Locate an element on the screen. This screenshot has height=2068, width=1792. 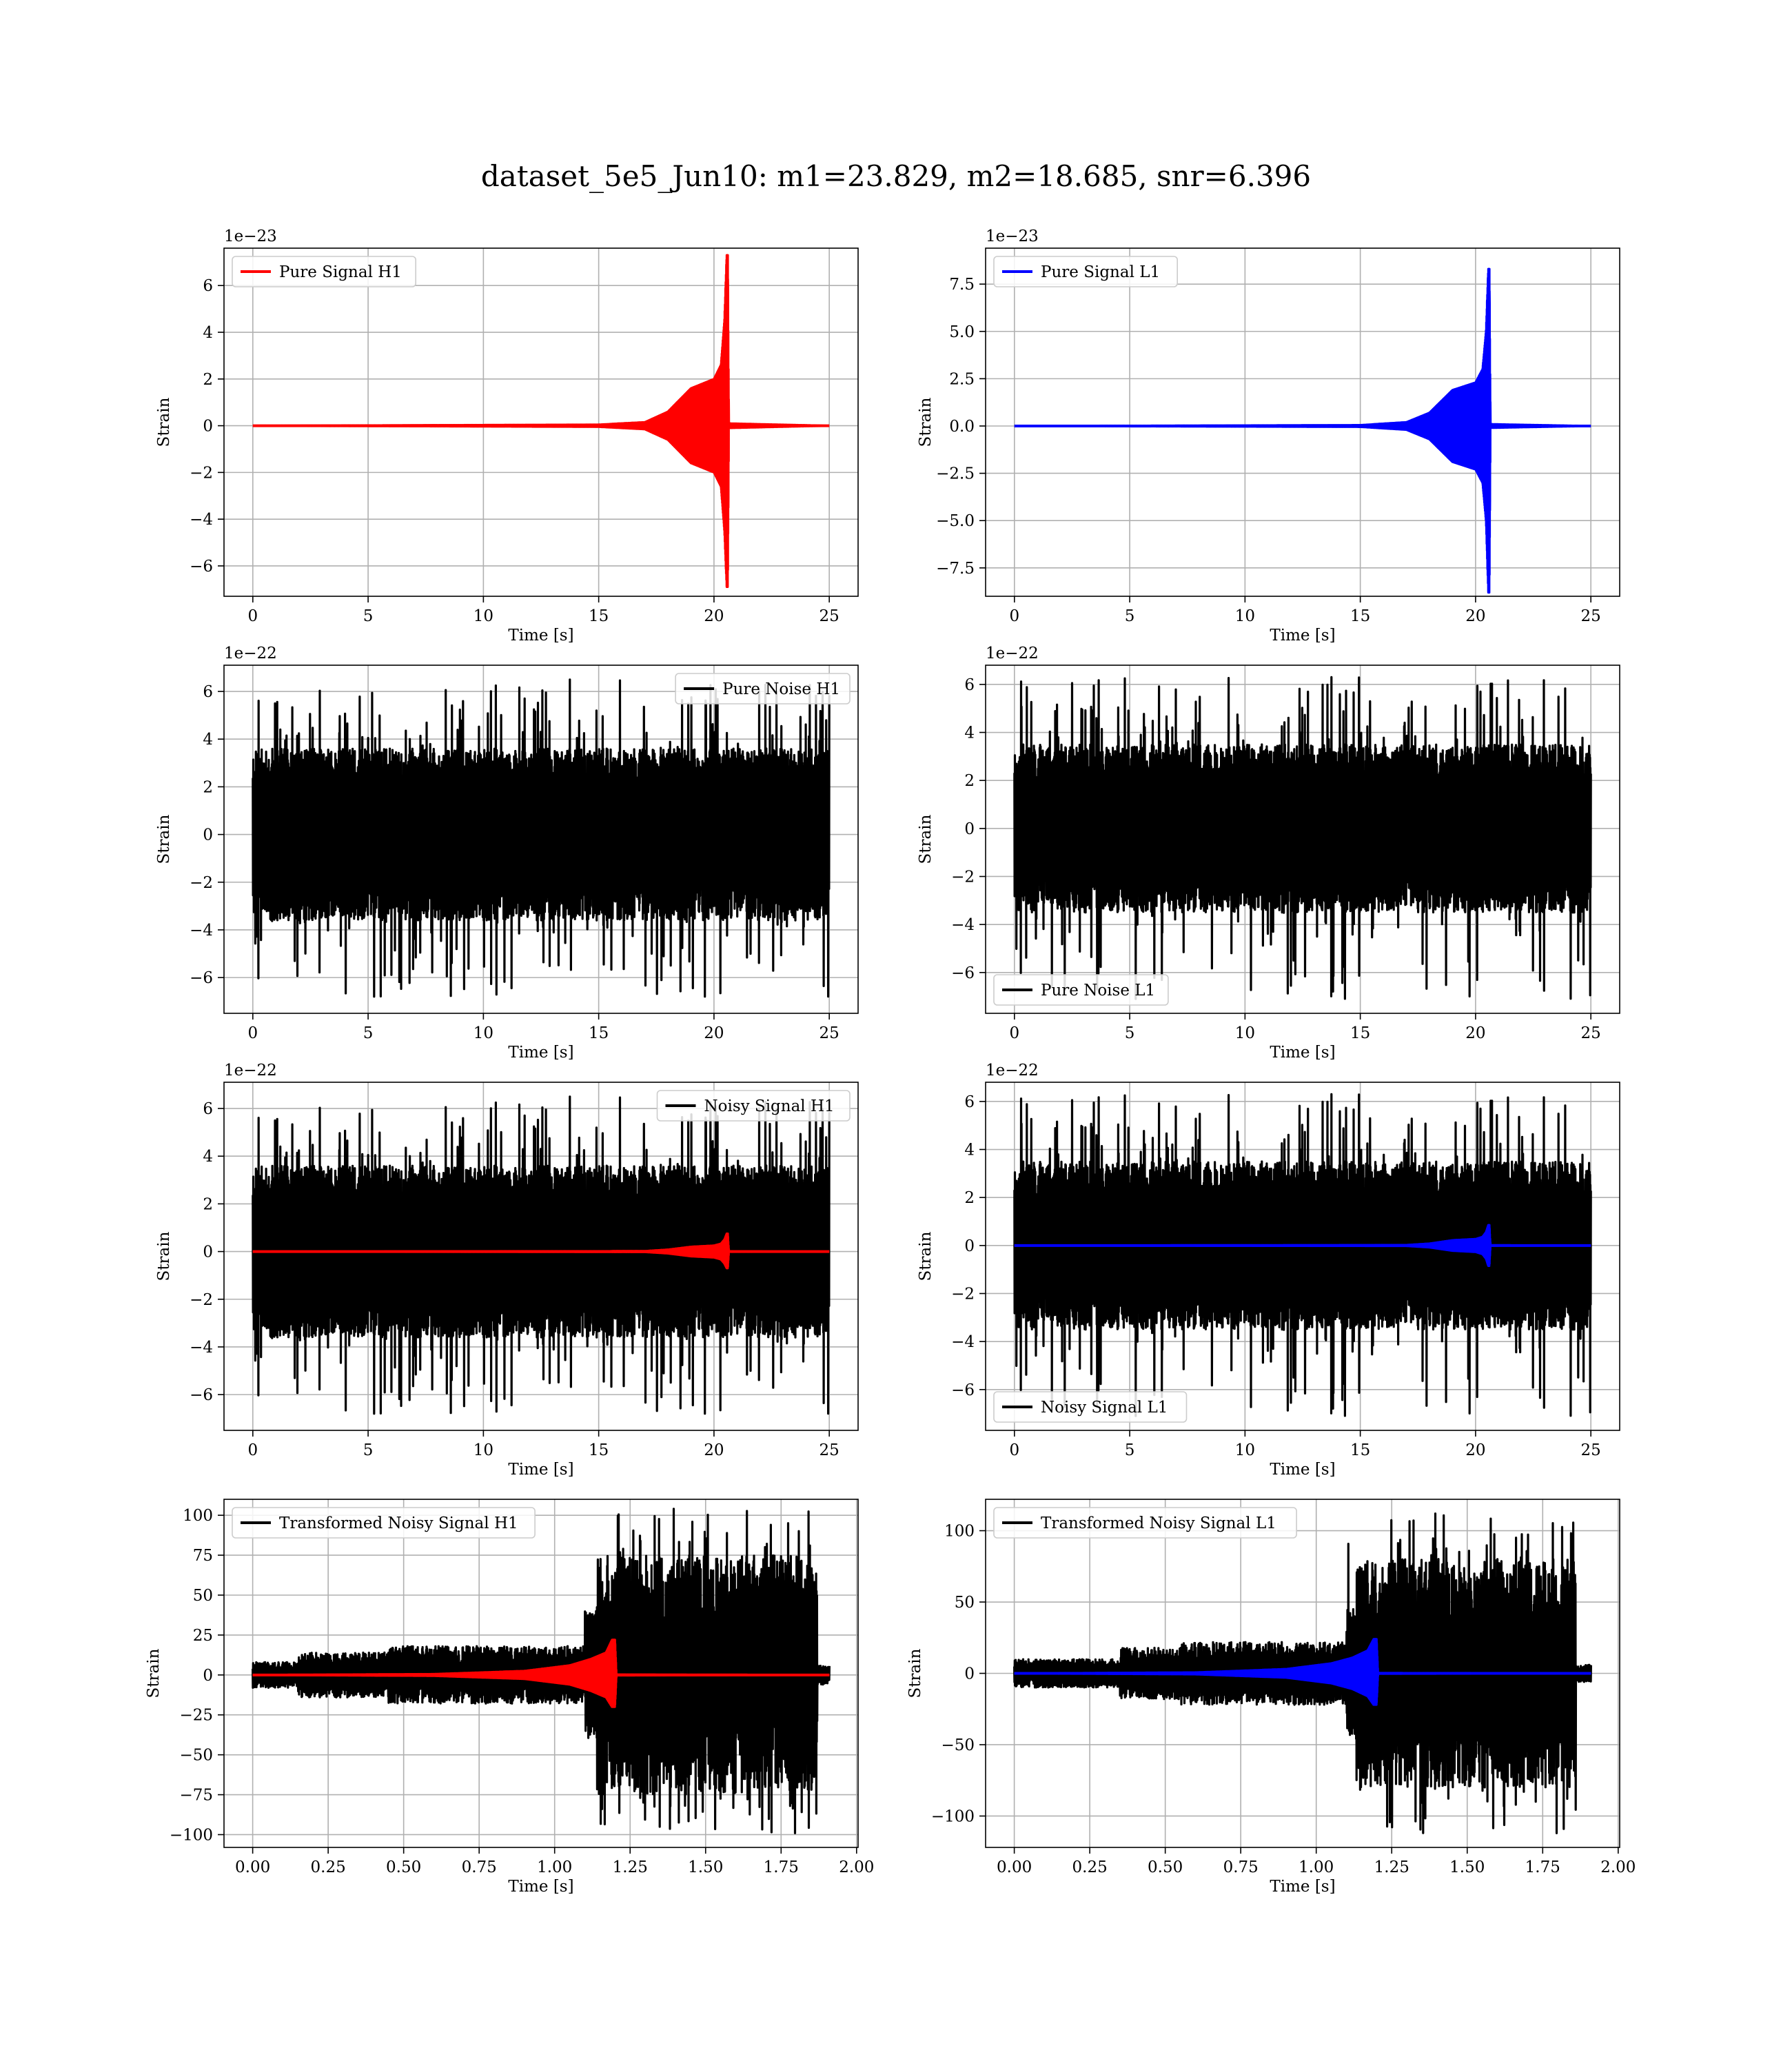
x-tick-label: 0.25 is located at coordinates (1090, 1867).